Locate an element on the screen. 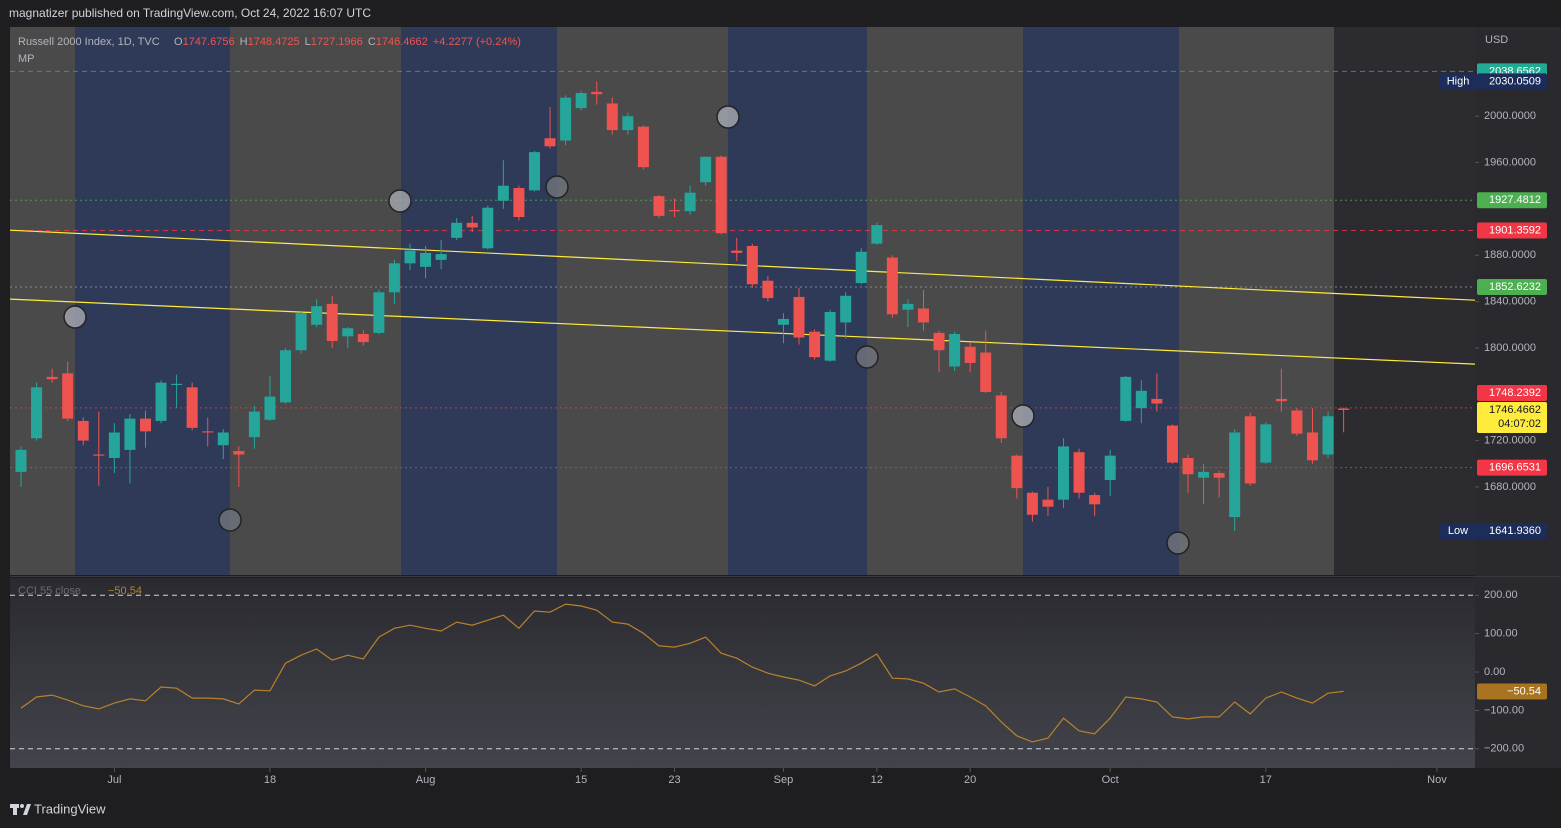 Image resolution: width=1561 pixels, height=828 pixels. x-tick-label: 17 is located at coordinates (1266, 780).